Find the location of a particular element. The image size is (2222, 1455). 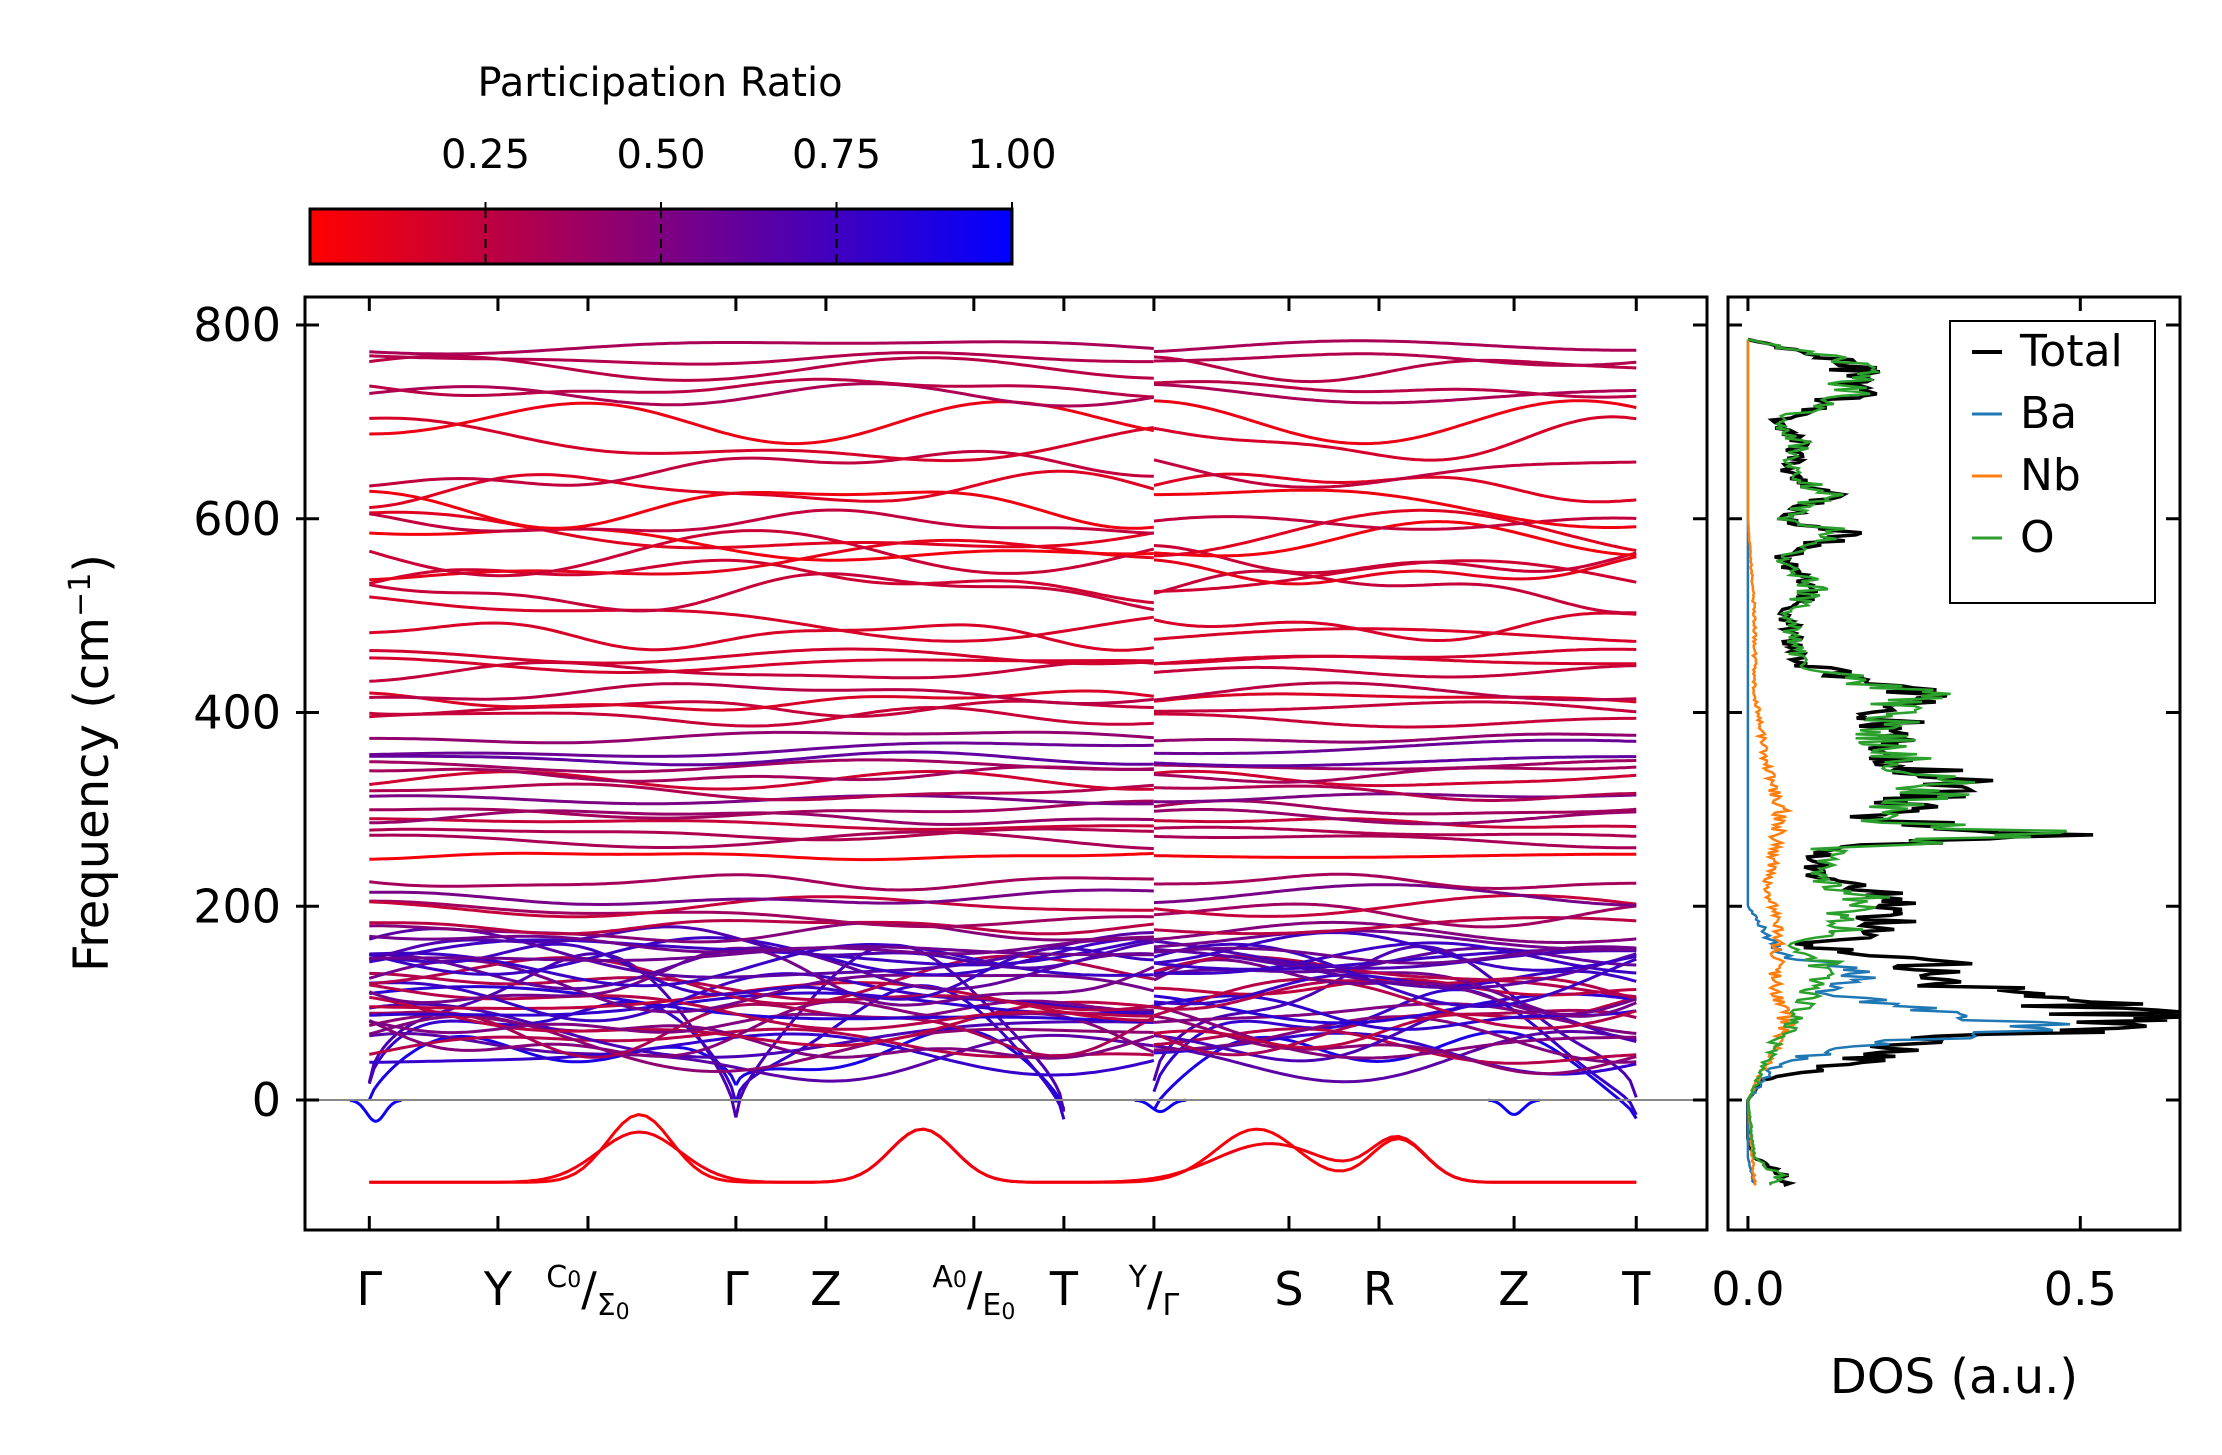

dos-legend: Total Ba Nb O is located at coordinates (2052, 462).